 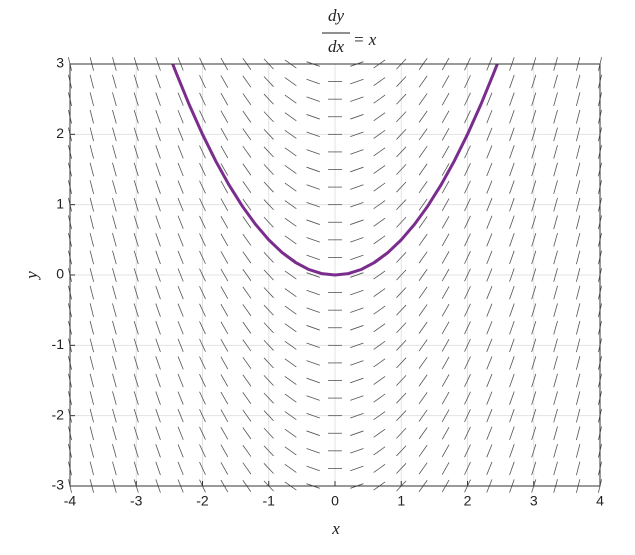 I want to click on y-tick-label: 0, so click(x=60, y=274).